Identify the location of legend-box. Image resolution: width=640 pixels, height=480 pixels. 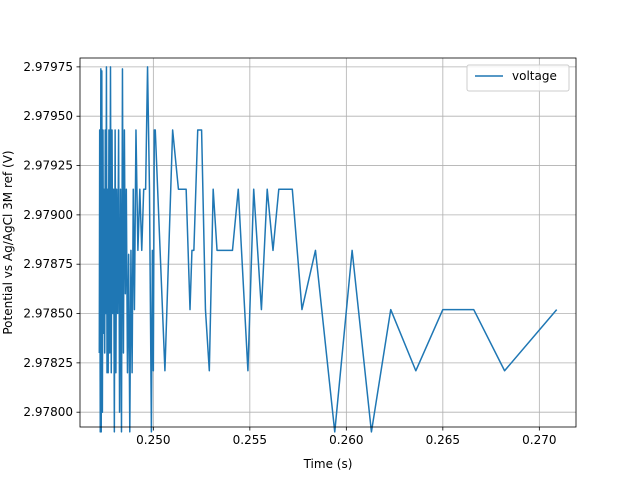
(518, 78).